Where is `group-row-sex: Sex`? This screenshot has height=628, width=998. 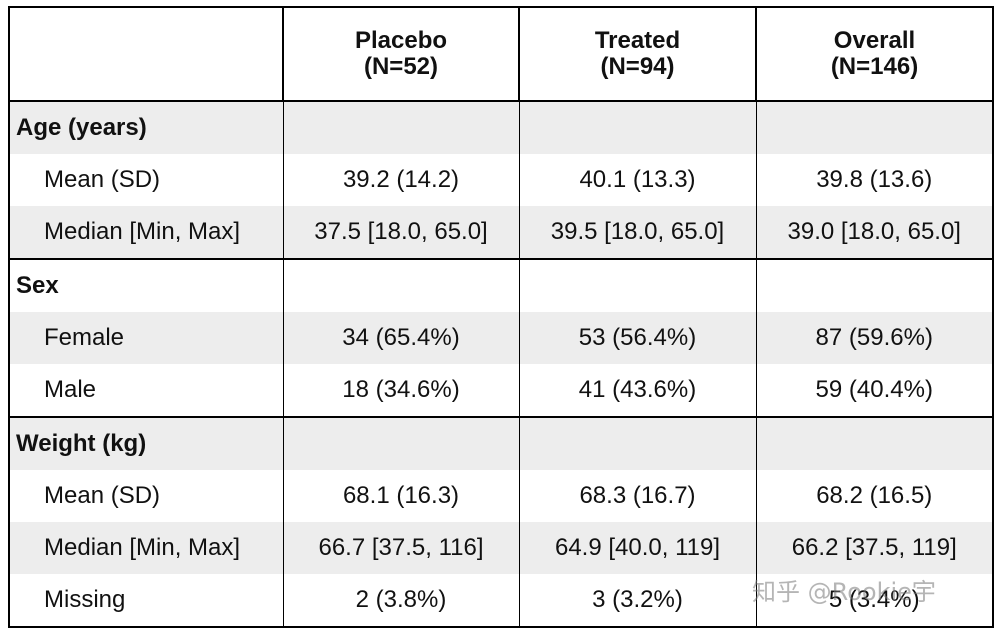
group-row-sex: Sex is located at coordinates (501, 285).